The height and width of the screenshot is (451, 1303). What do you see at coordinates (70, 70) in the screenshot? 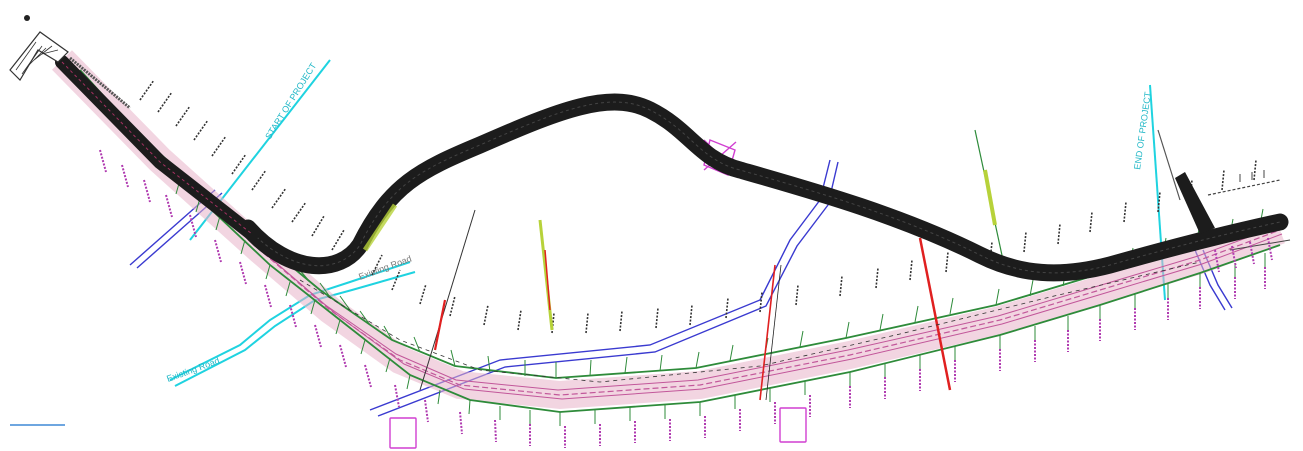
I see `start-hatch-pad` at bounding box center [70, 70].